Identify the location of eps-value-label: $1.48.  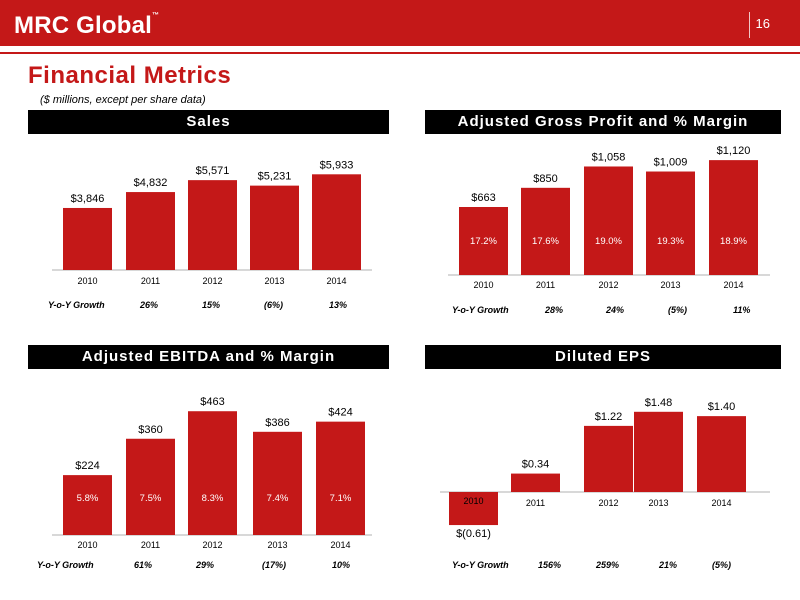
(659, 403).